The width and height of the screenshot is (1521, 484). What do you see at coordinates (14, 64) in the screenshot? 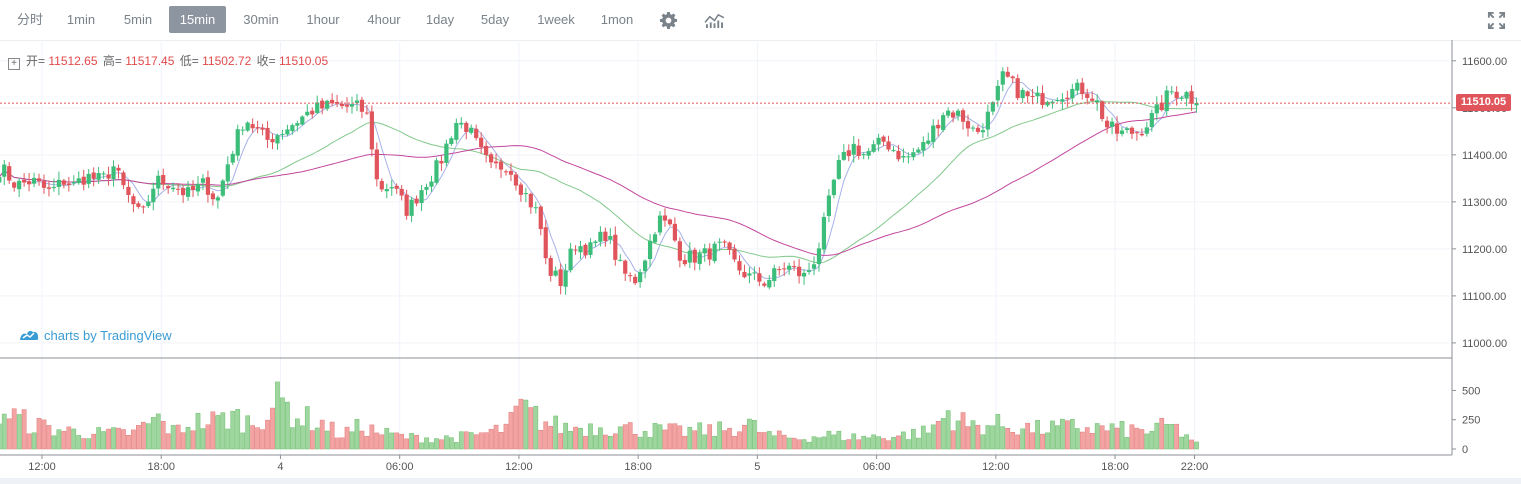
I see `legend-toggle-icon: +` at bounding box center [14, 64].